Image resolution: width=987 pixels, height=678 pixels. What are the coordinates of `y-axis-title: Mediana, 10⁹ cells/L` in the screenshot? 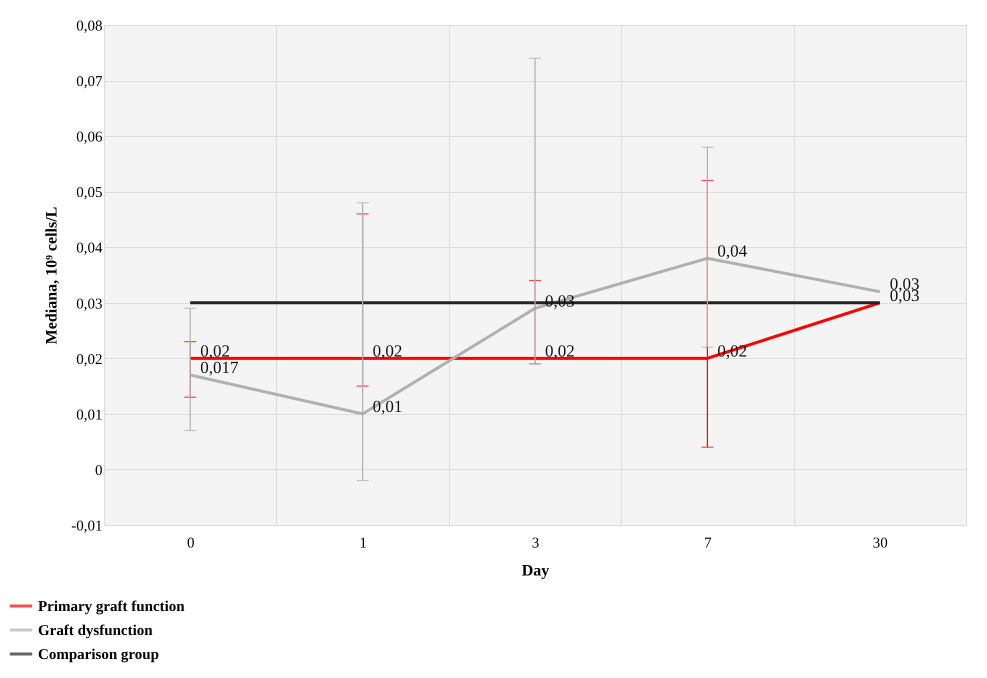 It's located at (51, 275).